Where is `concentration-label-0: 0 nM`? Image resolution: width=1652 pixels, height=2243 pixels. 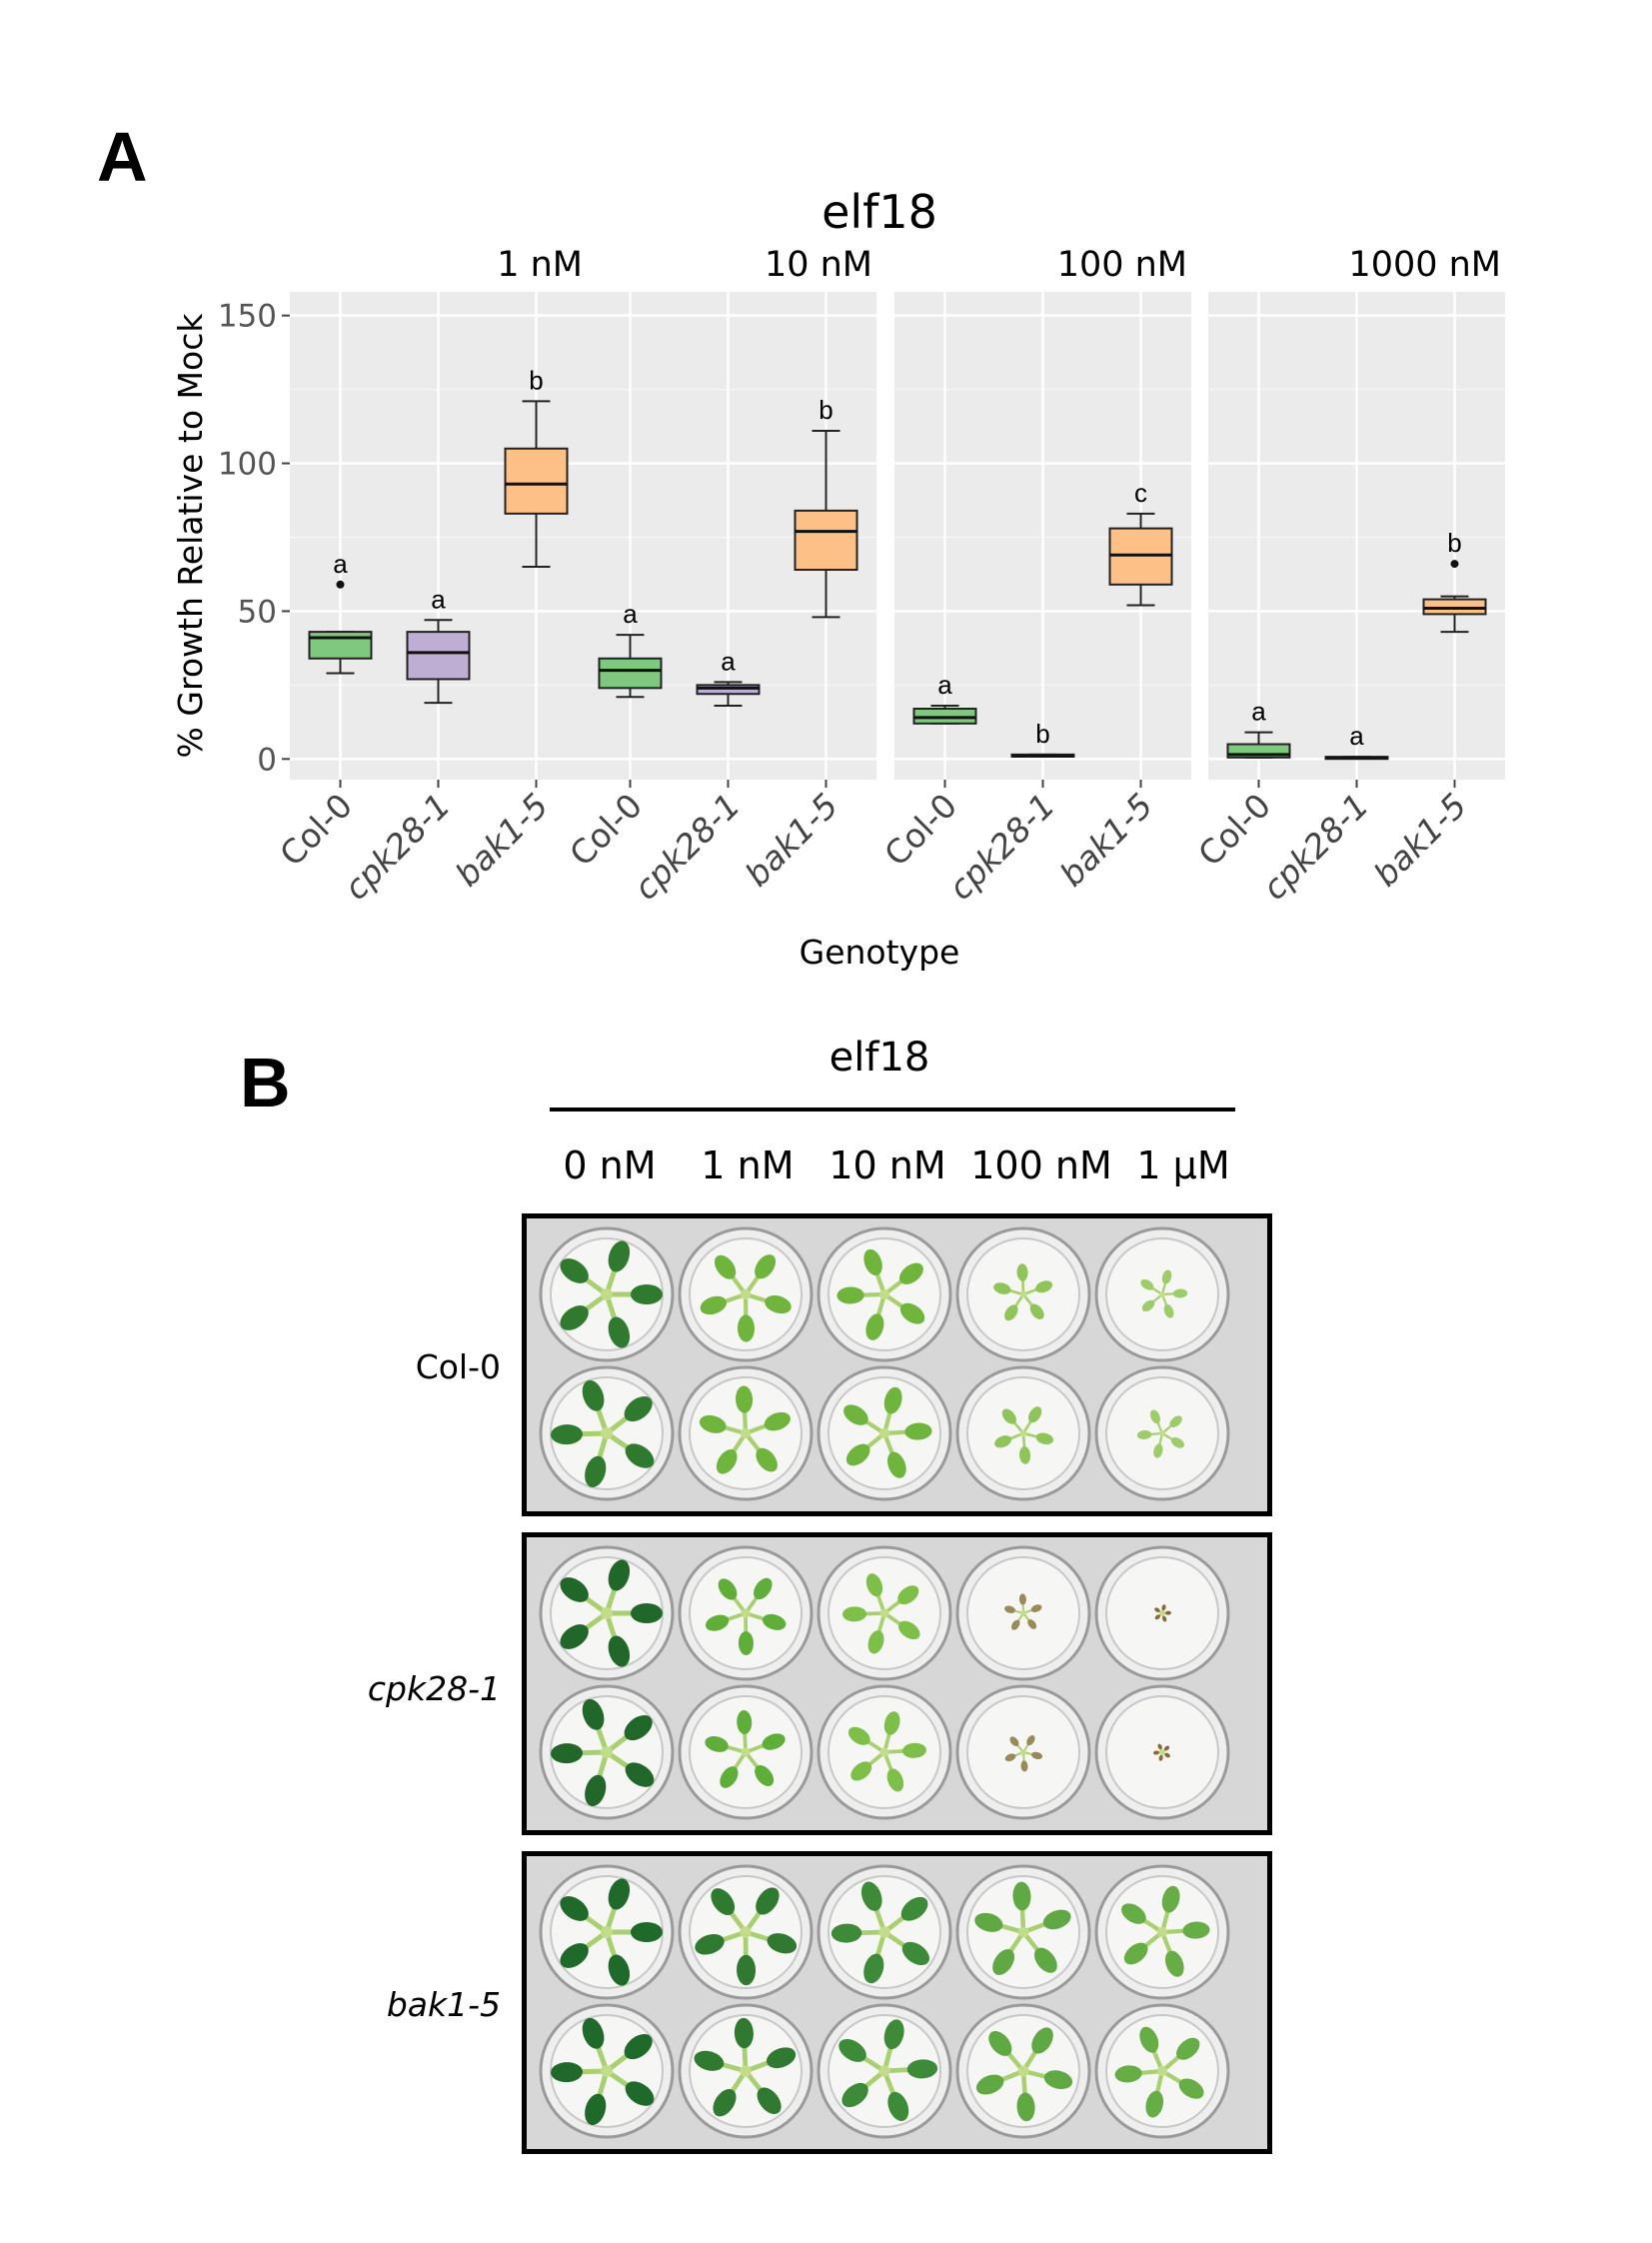 concentration-label-0: 0 nM is located at coordinates (610, 1165).